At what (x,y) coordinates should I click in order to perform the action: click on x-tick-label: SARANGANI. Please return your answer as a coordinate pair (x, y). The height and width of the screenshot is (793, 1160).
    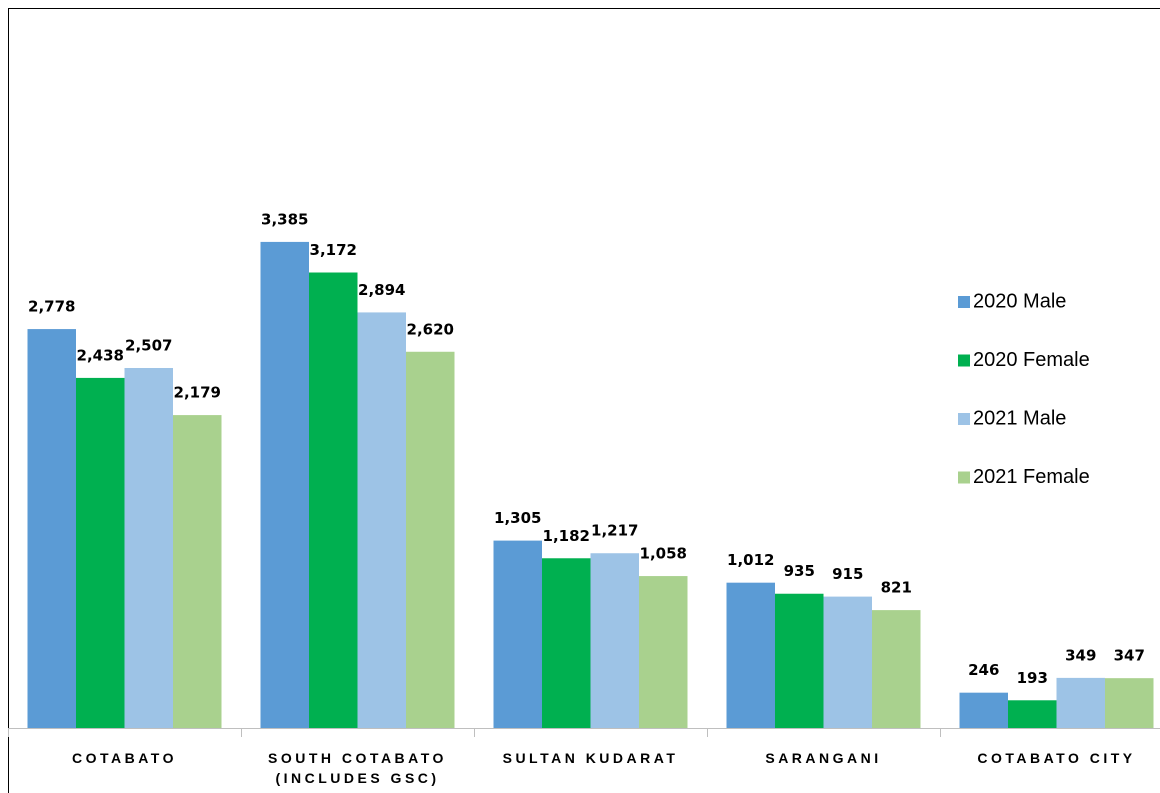
    Looking at the image, I should click on (823, 758).